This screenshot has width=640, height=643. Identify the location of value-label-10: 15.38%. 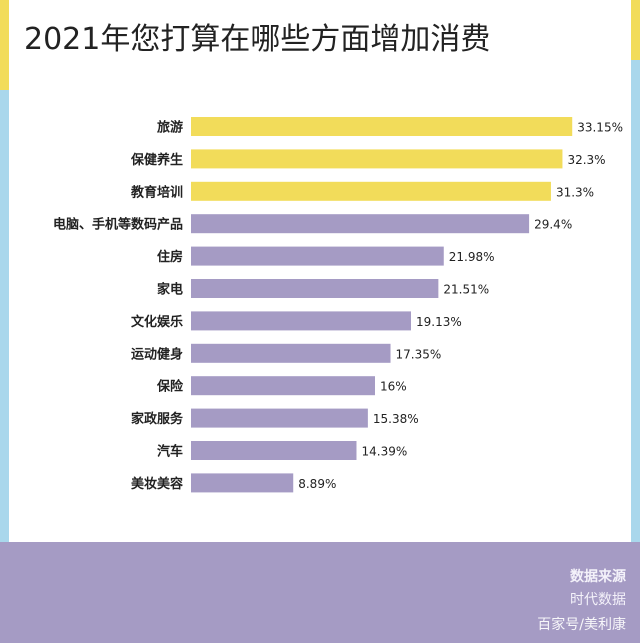
(396, 419).